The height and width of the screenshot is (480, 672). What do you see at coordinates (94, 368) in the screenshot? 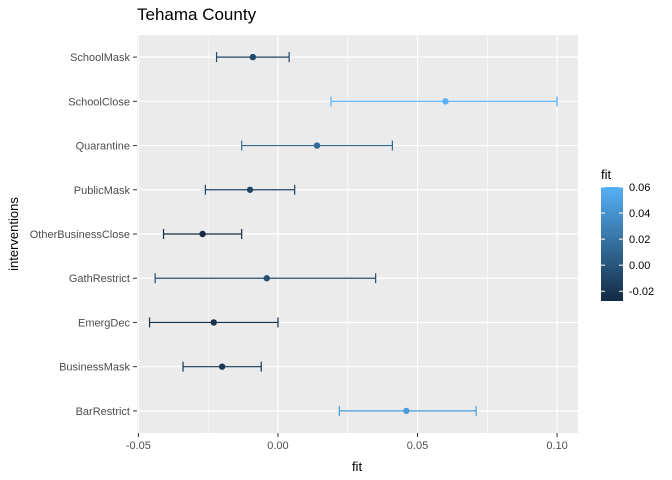
I see `y-tick-label: BusinessMask` at bounding box center [94, 368].